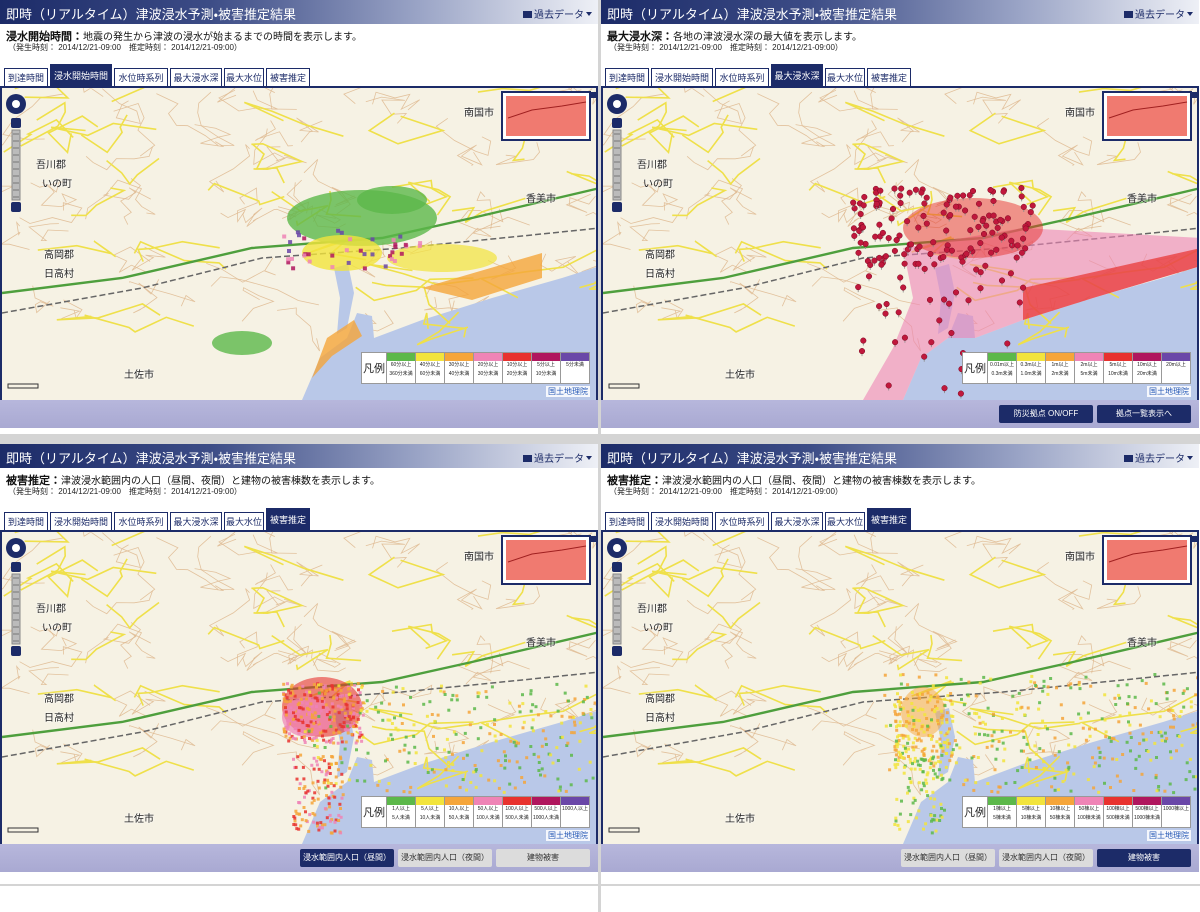  I want to click on legend-item: 50棟以上 100棟未満, so click(1088, 812).